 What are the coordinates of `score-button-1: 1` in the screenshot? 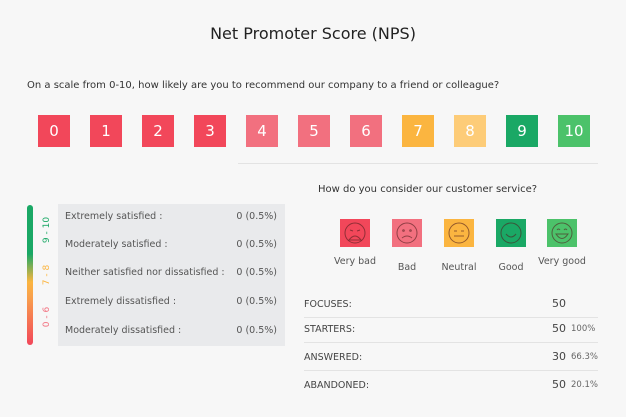 It's located at (106, 131).